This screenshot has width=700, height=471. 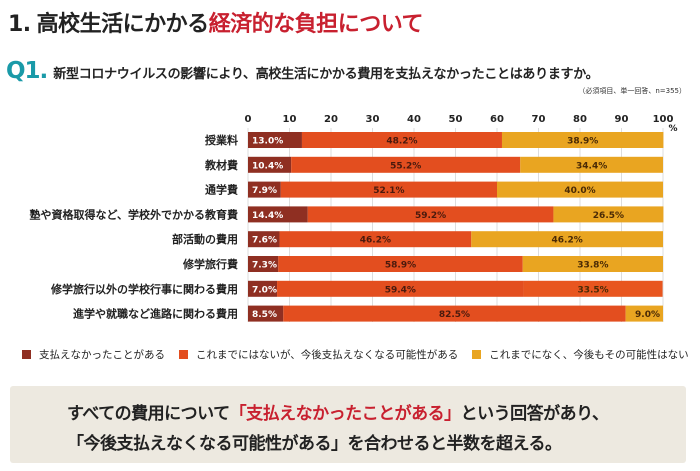 I want to click on data-label: 7.0%, so click(x=264, y=290).